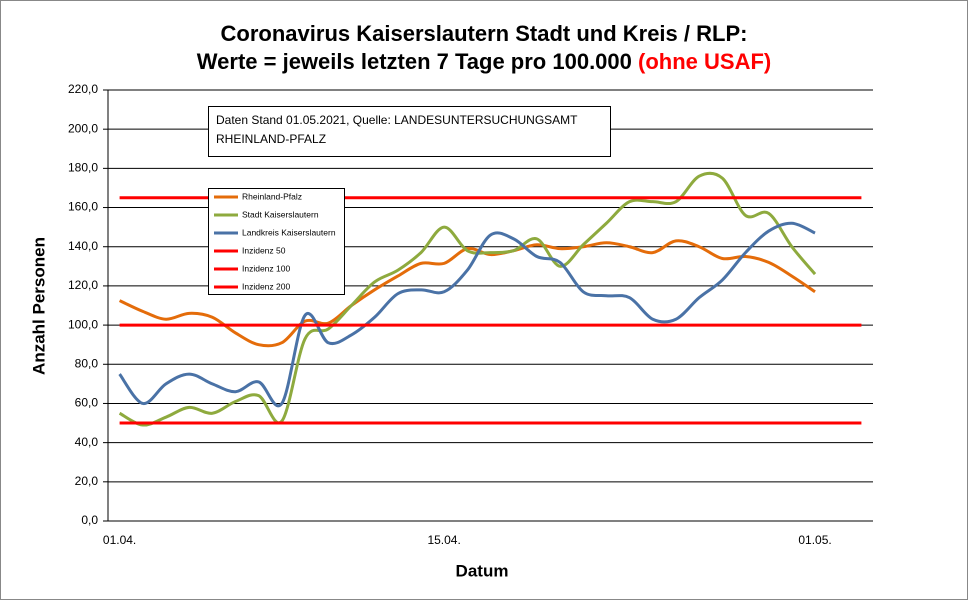 Image resolution: width=969 pixels, height=601 pixels. Describe the element at coordinates (83, 285) in the screenshot. I see `y-tick-label: 120,0` at that location.